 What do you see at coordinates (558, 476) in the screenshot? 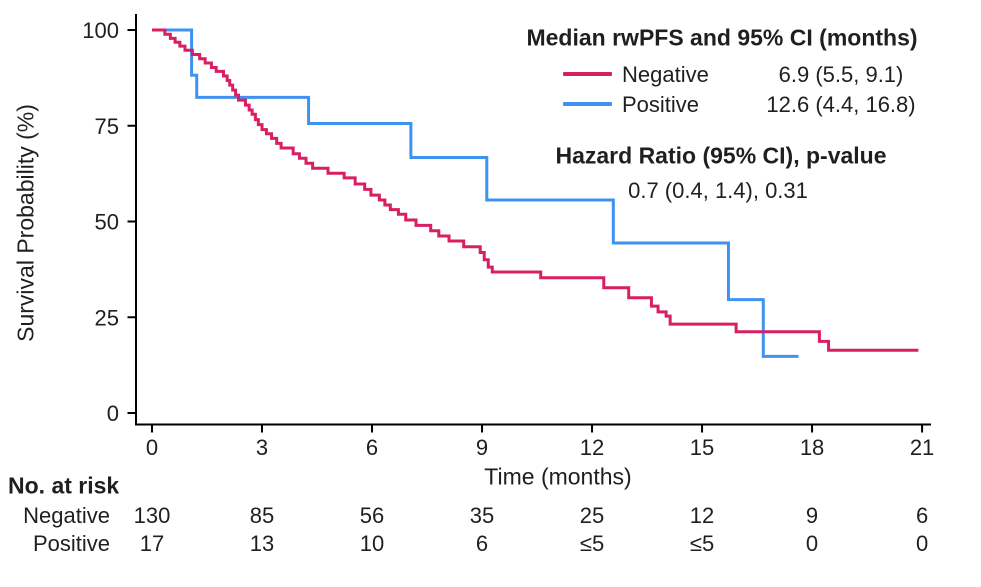
I see `x-axis-title: Time (months)` at bounding box center [558, 476].